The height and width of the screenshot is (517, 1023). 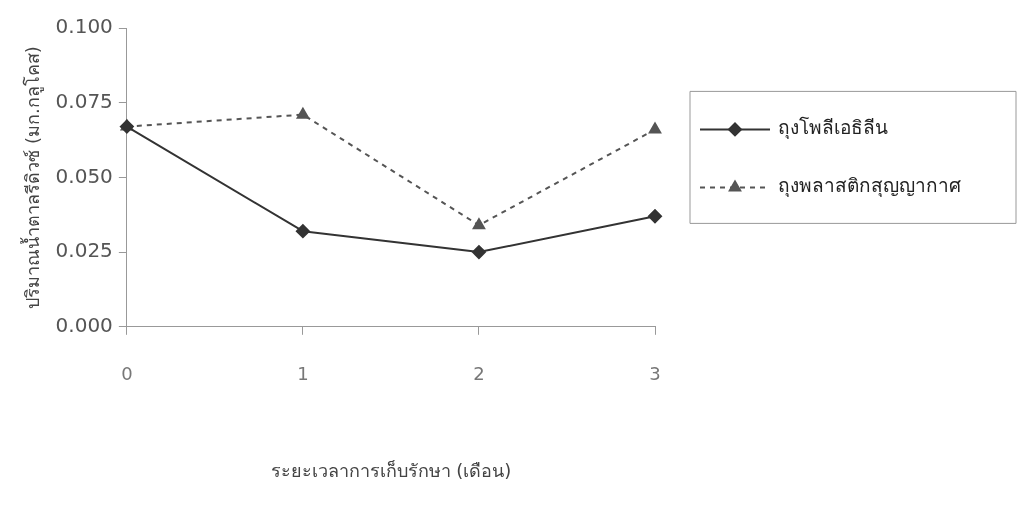 What do you see at coordinates (869, 186) in the screenshot?
I see `legend-label: ถุงพลาสติกสุญญากาศ` at bounding box center [869, 186].